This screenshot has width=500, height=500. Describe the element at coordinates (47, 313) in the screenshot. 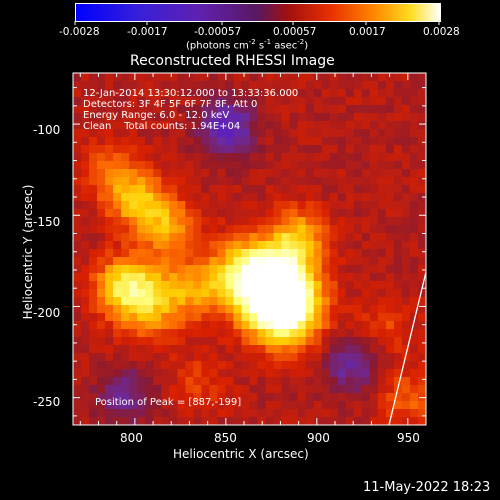

I see `y-tick-label: -200` at that location.